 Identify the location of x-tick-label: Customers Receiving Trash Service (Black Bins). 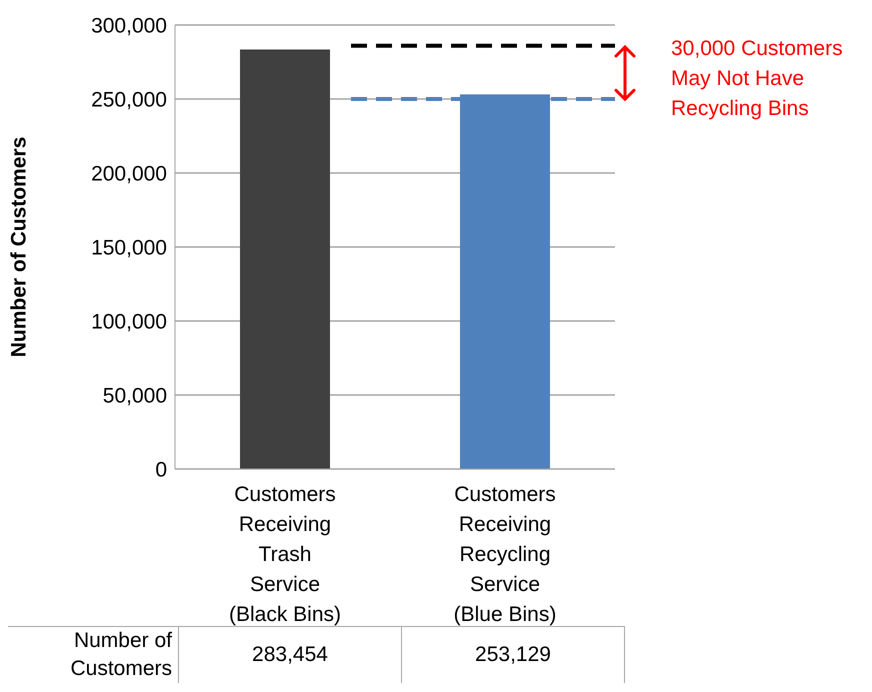
(285, 554).